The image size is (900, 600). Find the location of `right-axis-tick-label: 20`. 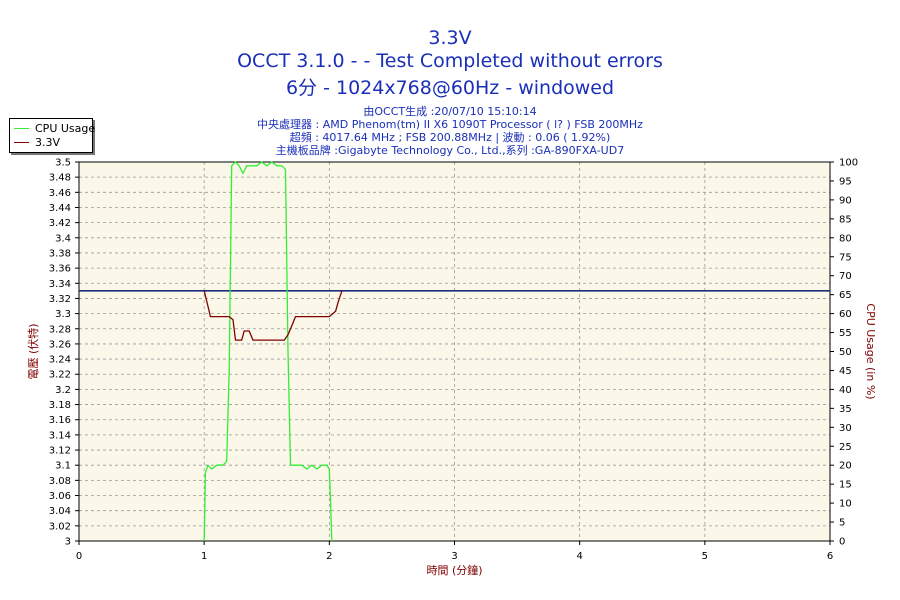

right-axis-tick-label: 20 is located at coordinates (845, 466).